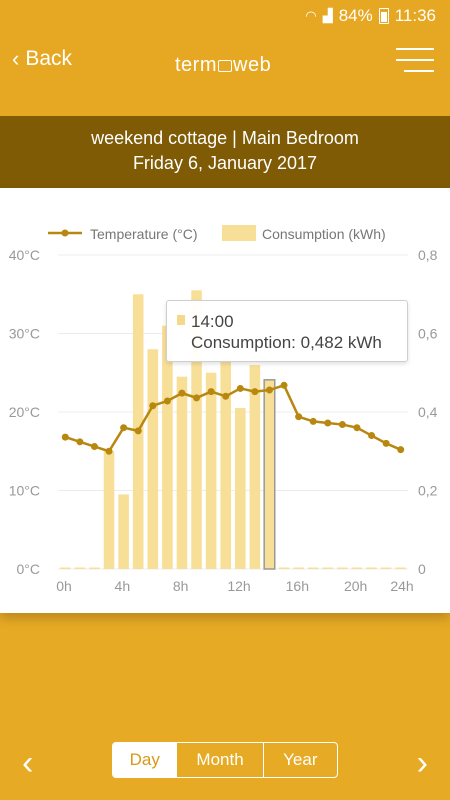 The height and width of the screenshot is (800, 450). Describe the element at coordinates (415, 63) in the screenshot. I see `hamburger-menu-icon` at that location.